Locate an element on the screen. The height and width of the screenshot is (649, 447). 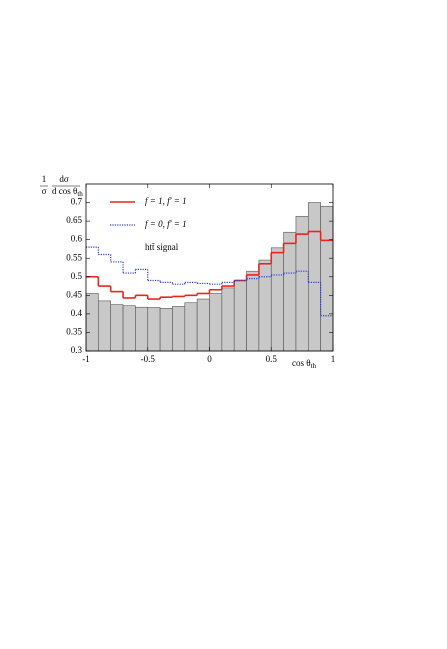
legend-label: f = 0, f′ = 1 is located at coordinates (166, 224).